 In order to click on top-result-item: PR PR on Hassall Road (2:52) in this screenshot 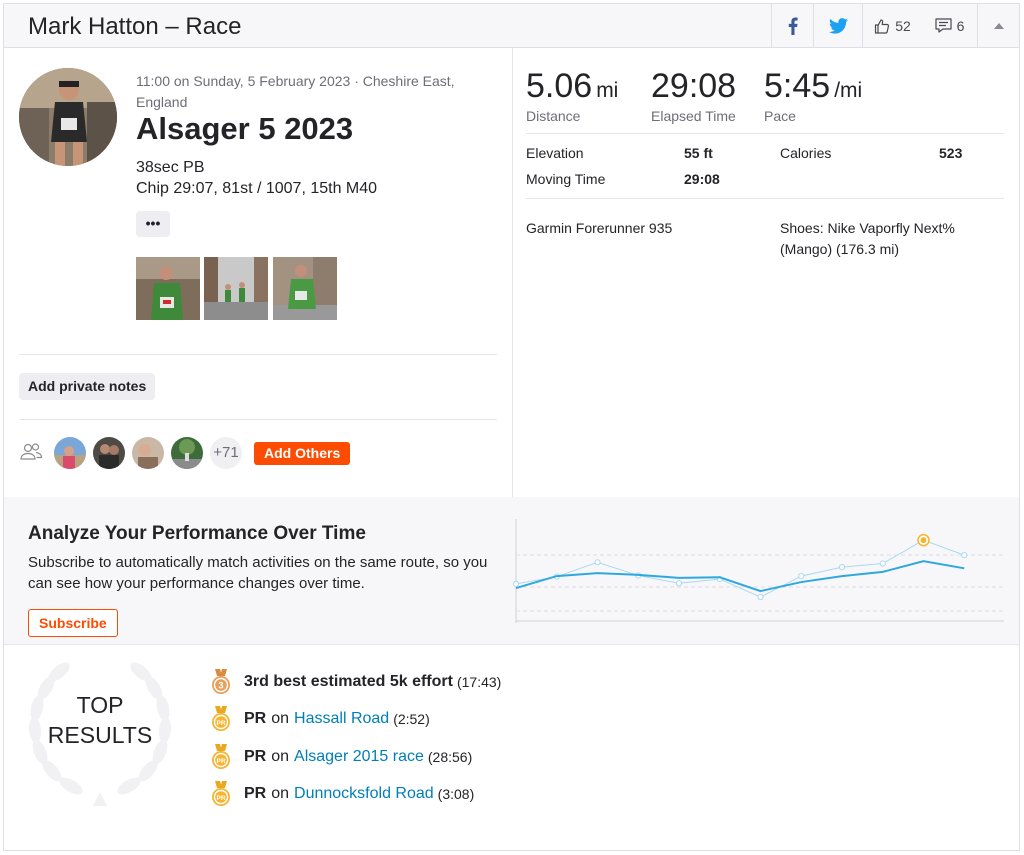, I will do `click(320, 719)`.